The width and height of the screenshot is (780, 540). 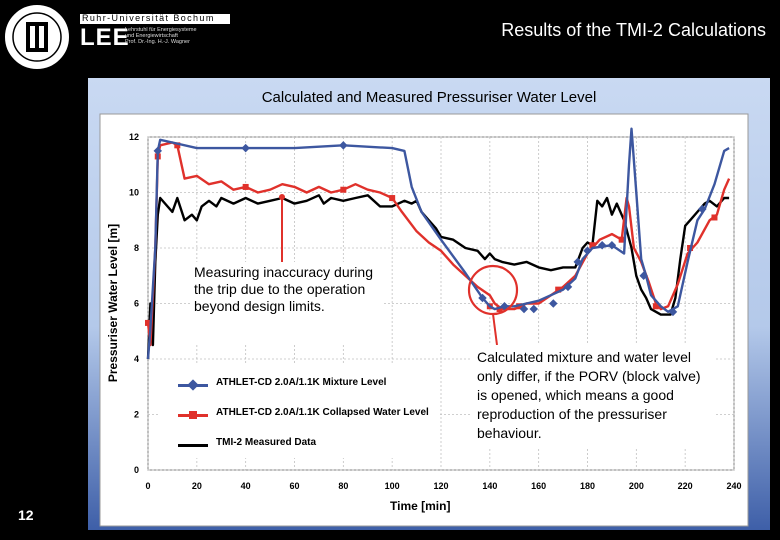 I want to click on chair-line: Prof. Dr.-Ing. H.-J. Wagner, so click(x=157, y=42).